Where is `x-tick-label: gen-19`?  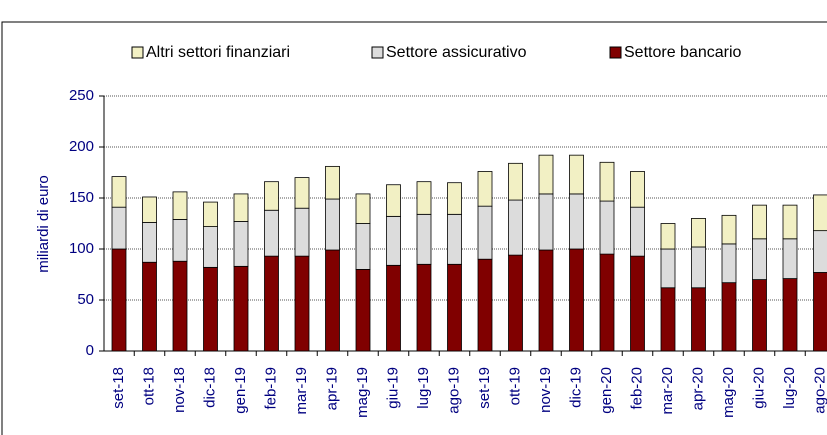 x-tick-label: gen-19 is located at coordinates (240, 390).